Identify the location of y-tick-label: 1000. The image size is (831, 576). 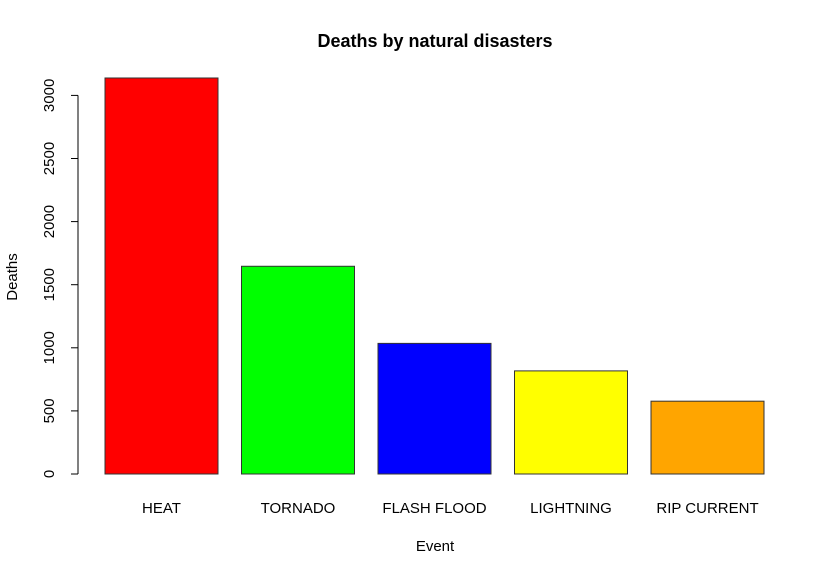
(49, 347).